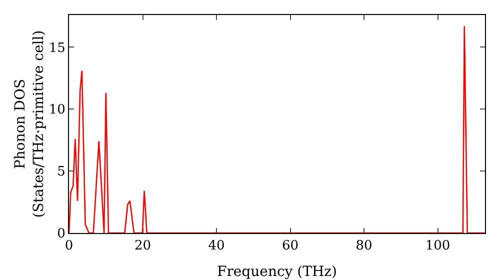 The image size is (500, 280). Describe the element at coordinates (61, 172) in the screenshot. I see `y-tick-label: 5` at that location.